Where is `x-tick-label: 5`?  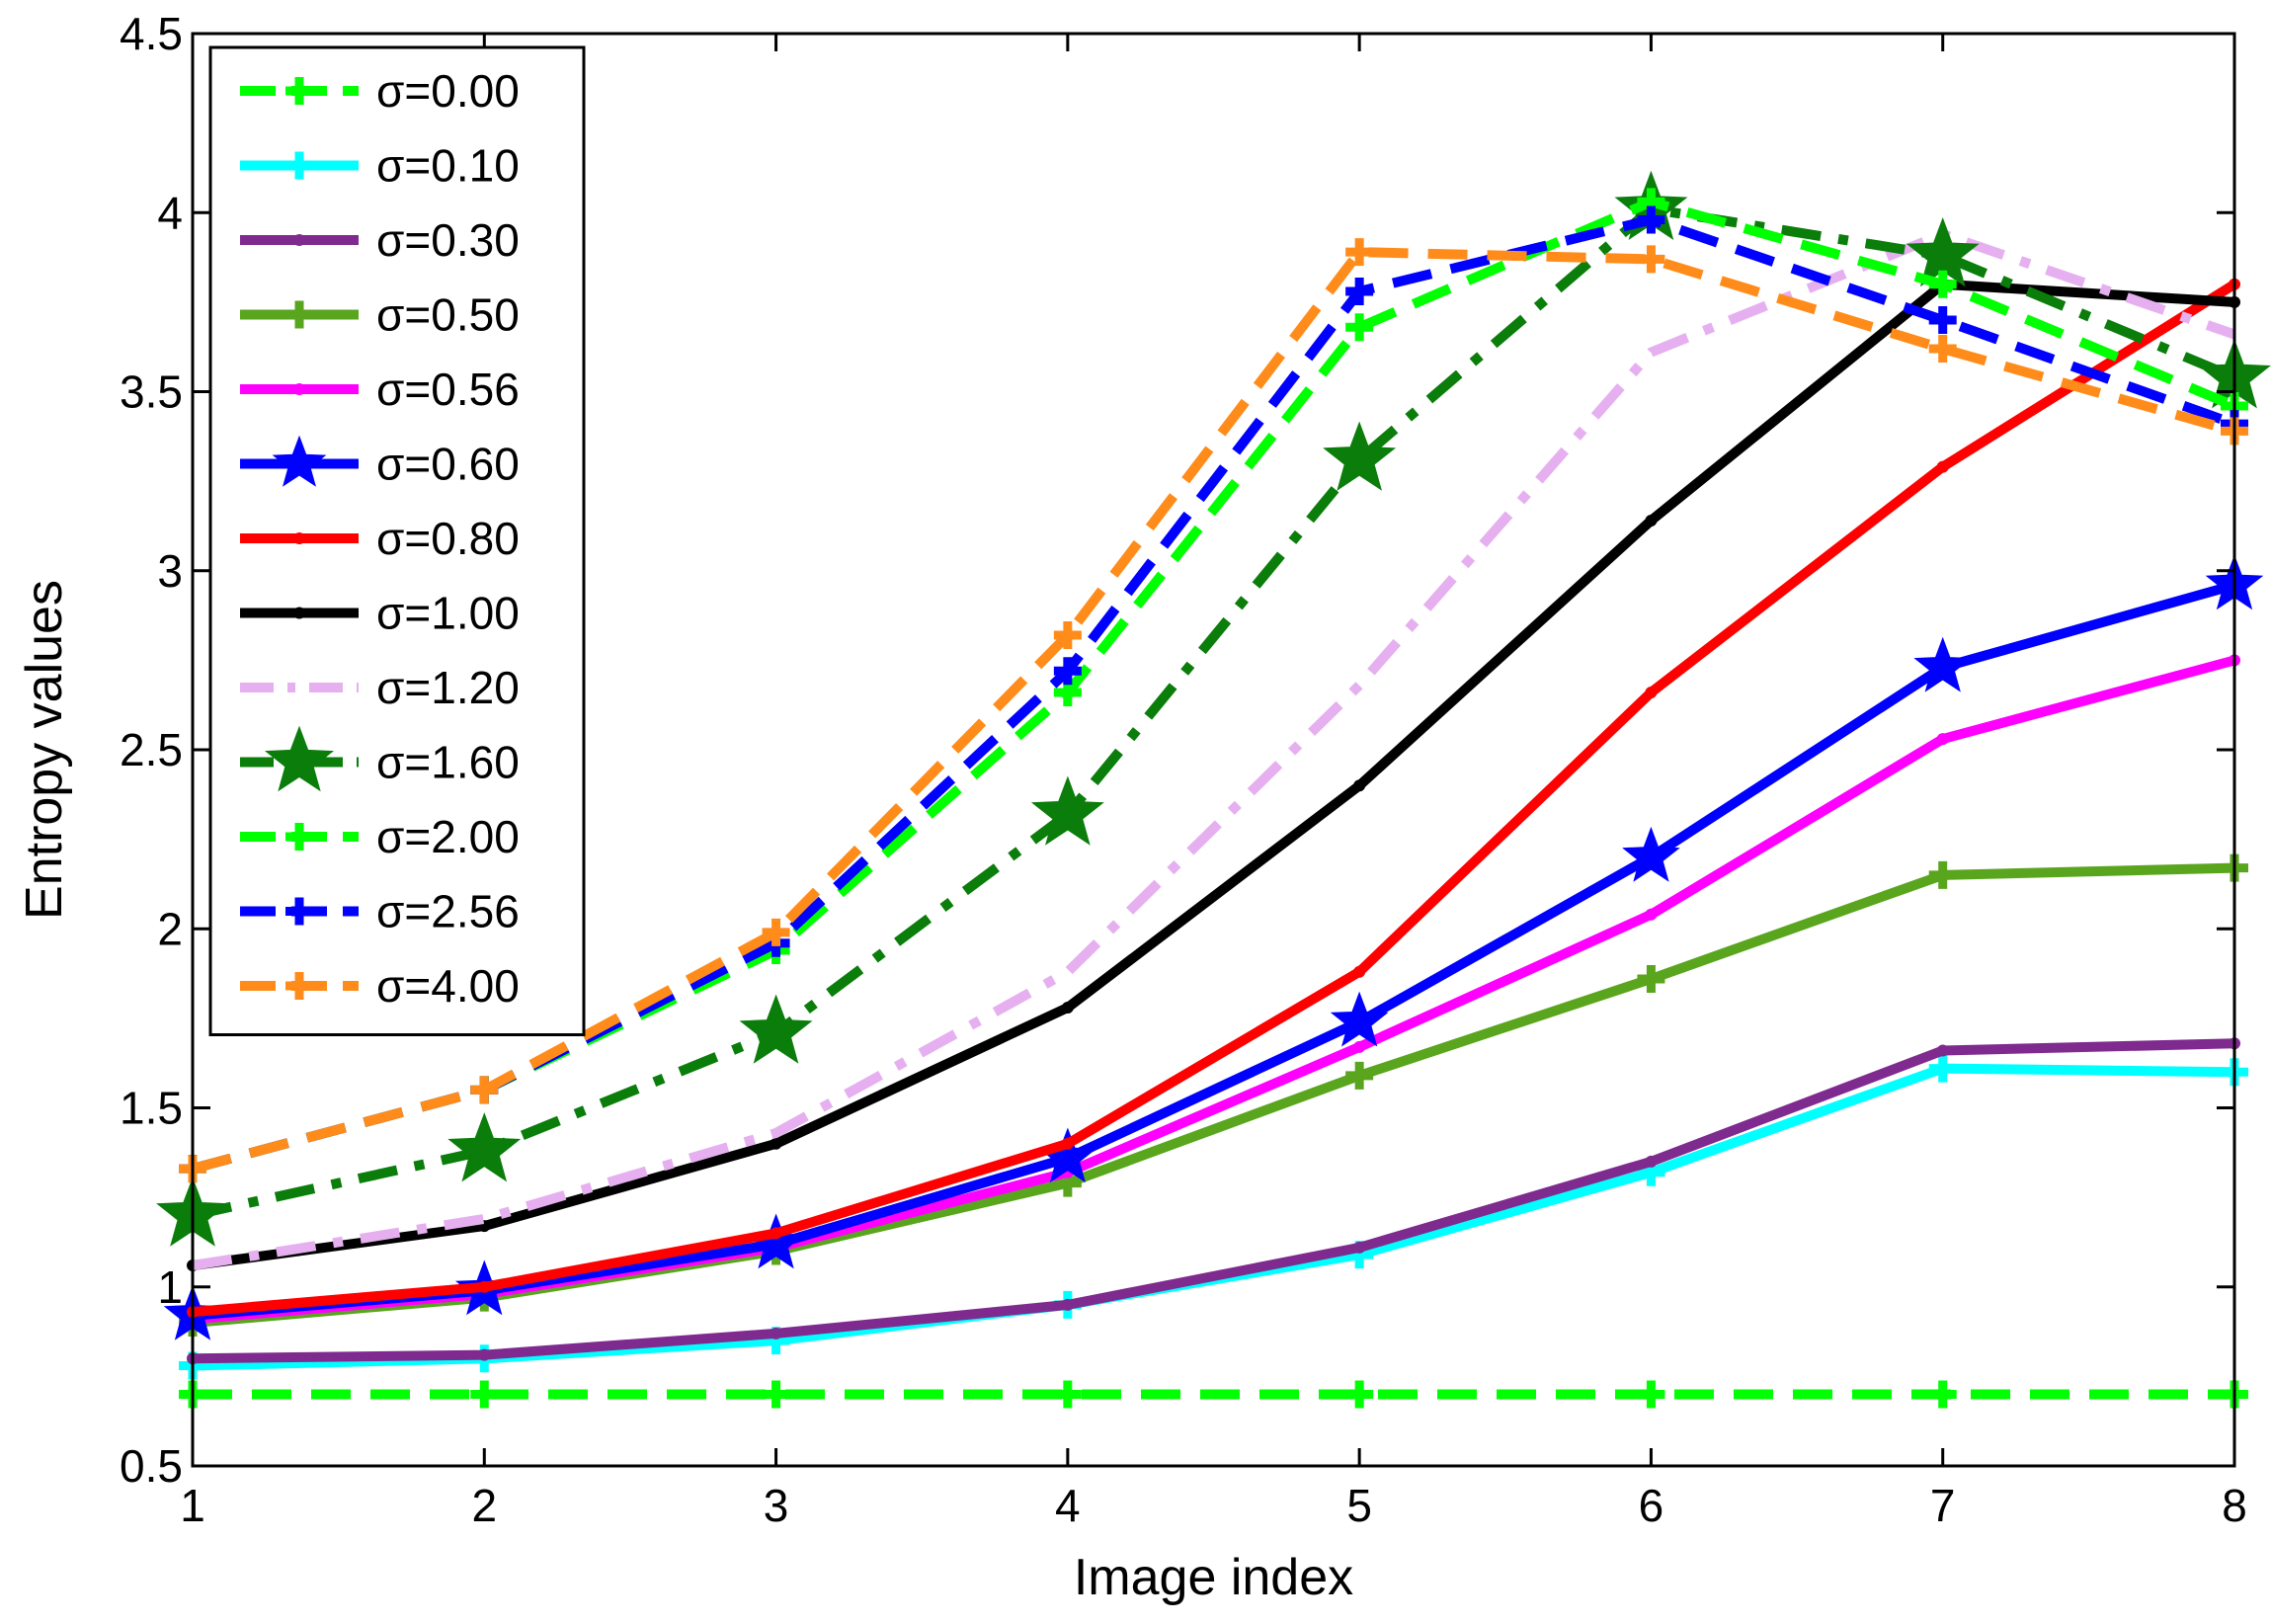 x-tick-label: 5 is located at coordinates (1359, 1506).